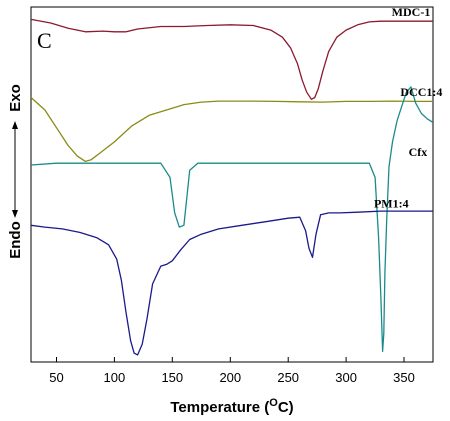  Describe the element at coordinates (404, 377) in the screenshot. I see `x-tick-label-350: 350` at that location.